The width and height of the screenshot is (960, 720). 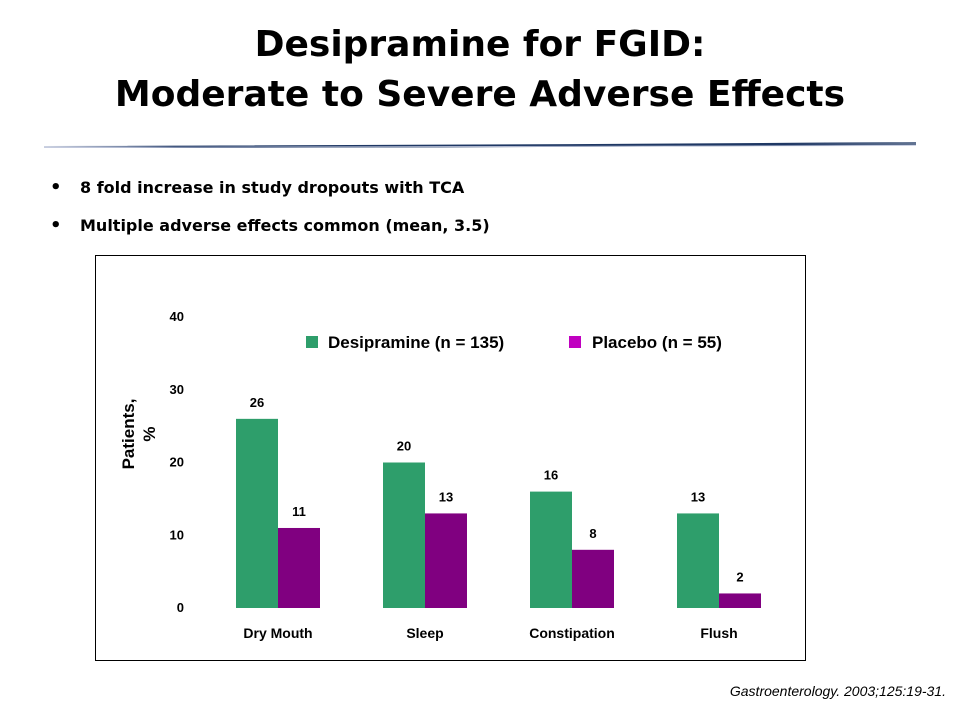 I want to click on y-axis-label: Patients,%, so click(x=139, y=434).